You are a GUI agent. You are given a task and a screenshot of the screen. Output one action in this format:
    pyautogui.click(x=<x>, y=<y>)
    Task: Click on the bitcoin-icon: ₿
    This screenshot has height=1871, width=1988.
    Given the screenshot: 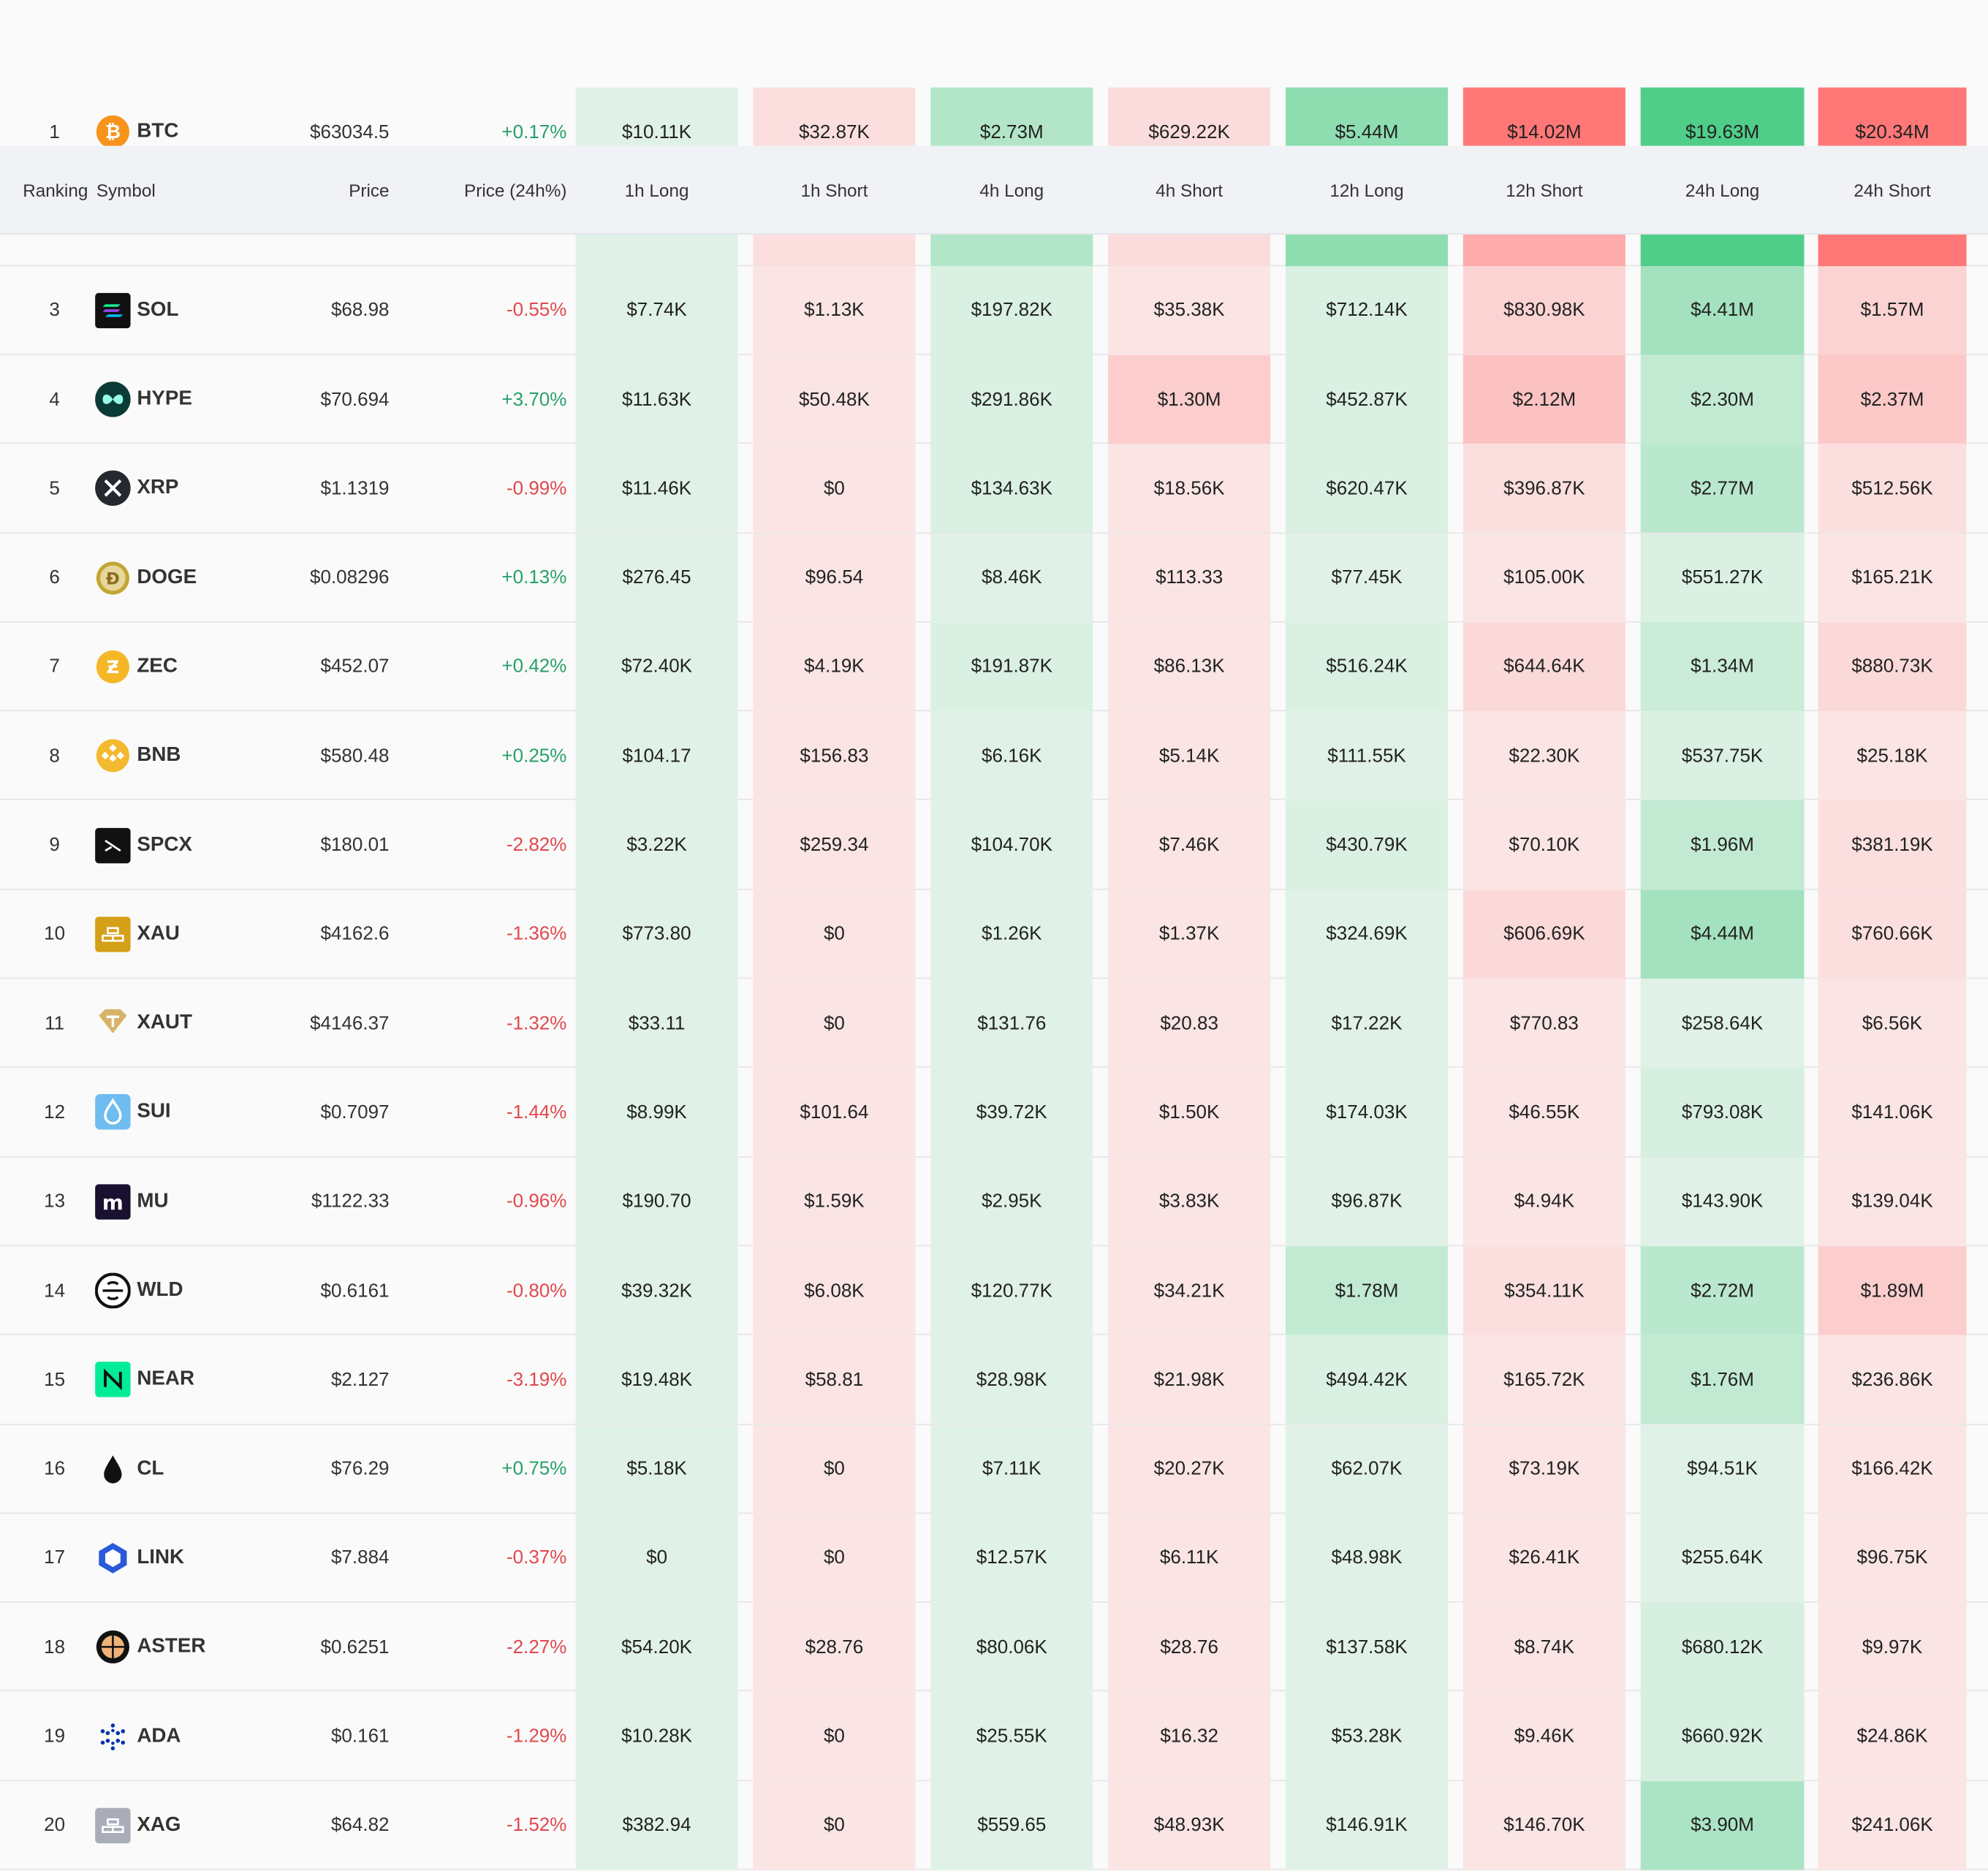 What is the action you would take?
    pyautogui.click(x=113, y=132)
    